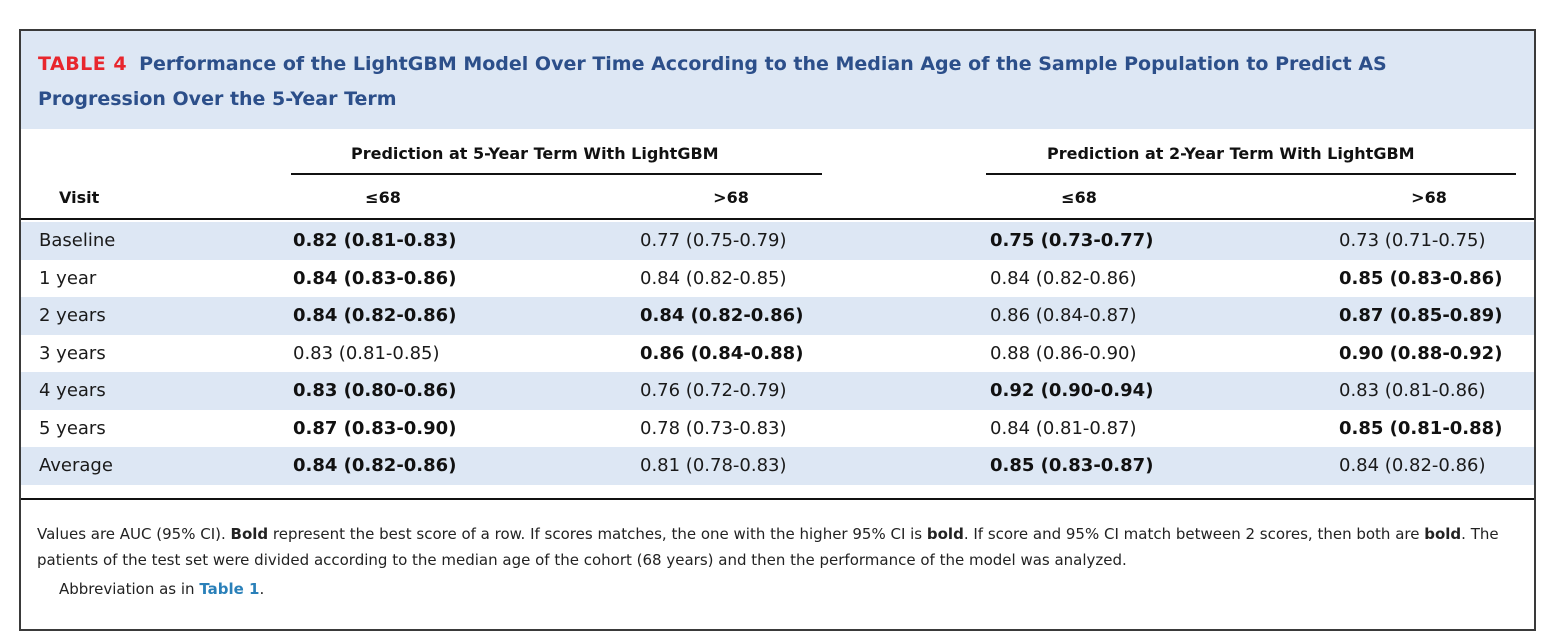  Describe the element at coordinates (1063, 353) in the screenshot. I see `auc-cell: 0.88 (0.86-0.90)` at that location.